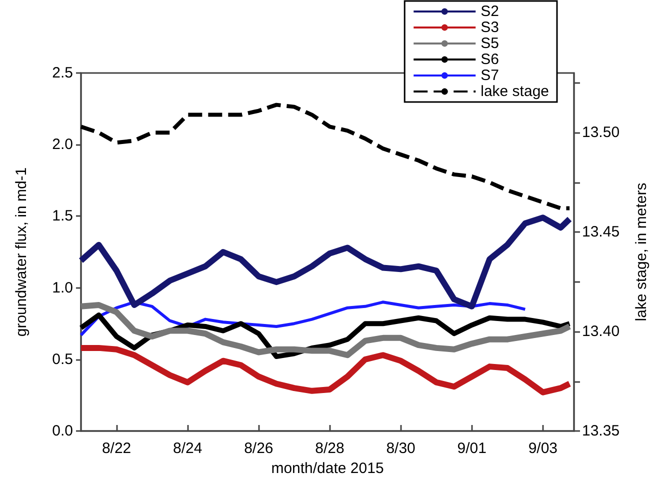 The height and width of the screenshot is (482, 657). Describe the element at coordinates (601, 232) in the screenshot. I see `y2-tick-label: 13.45` at that location.